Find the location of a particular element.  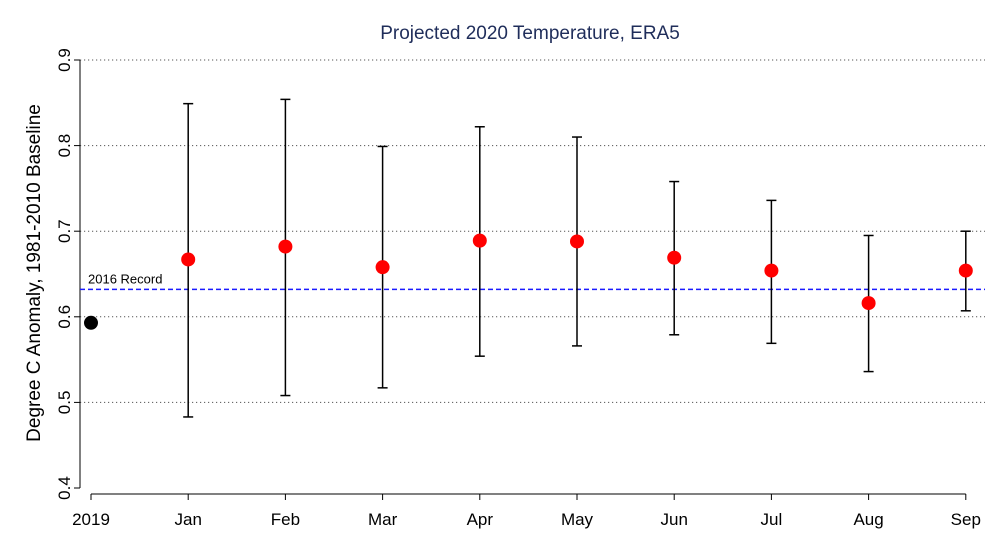

x-tick-label: Sep is located at coordinates (966, 519).